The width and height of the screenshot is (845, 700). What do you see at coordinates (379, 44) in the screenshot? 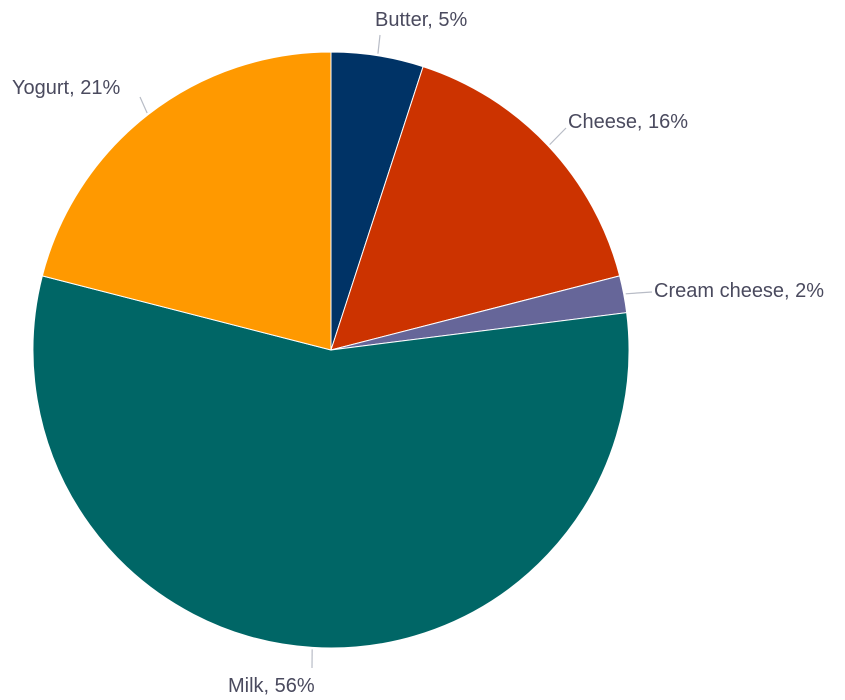
I see `leader-line-butter` at bounding box center [379, 44].